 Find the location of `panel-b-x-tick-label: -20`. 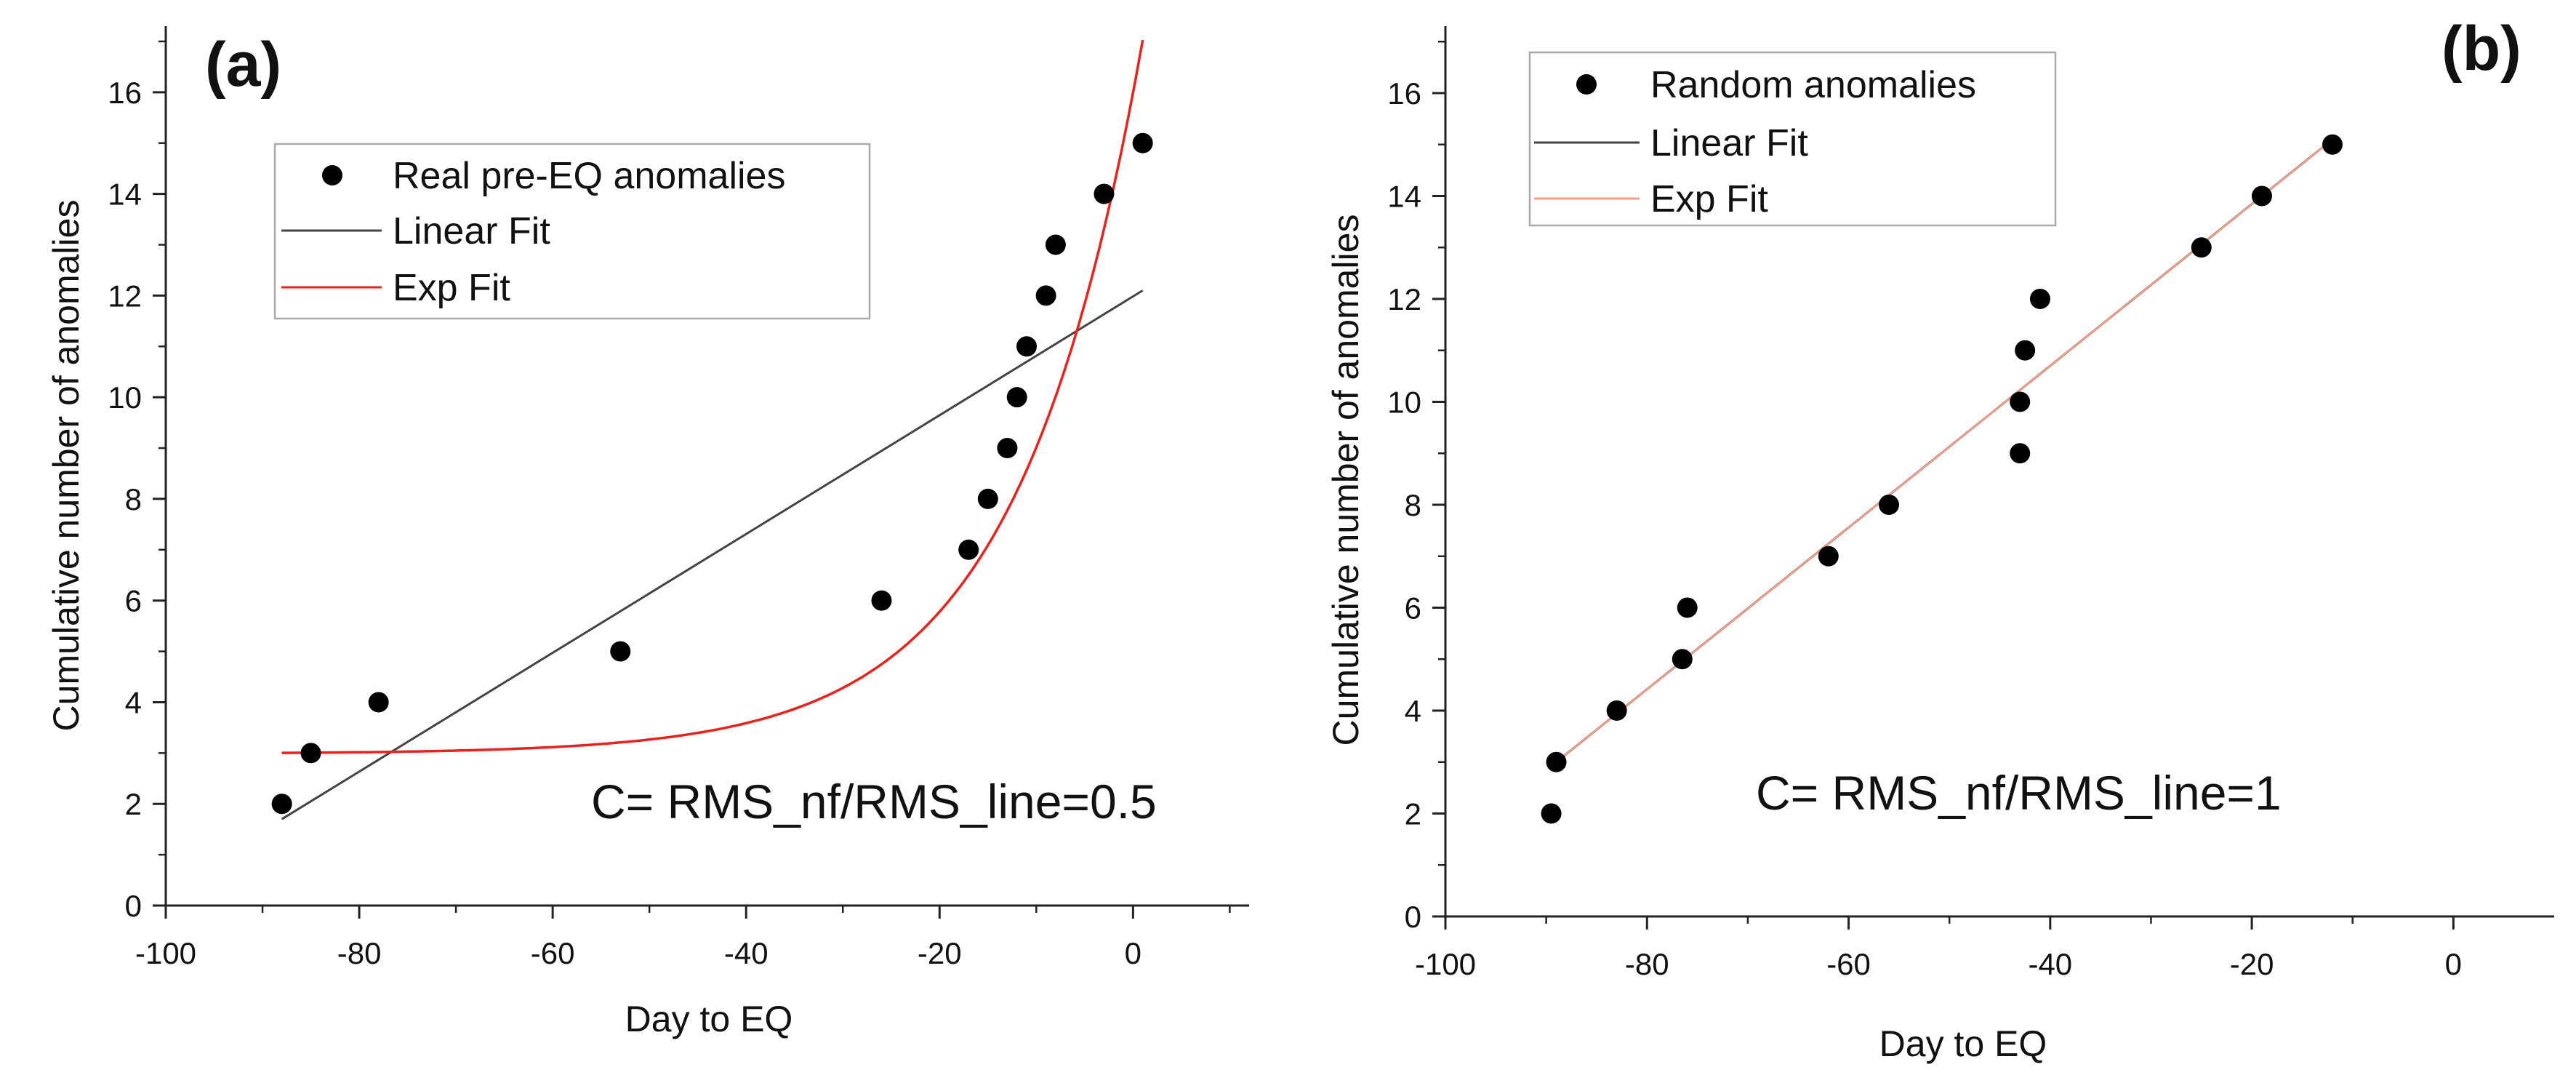

panel-b-x-tick-label: -20 is located at coordinates (2252, 964).